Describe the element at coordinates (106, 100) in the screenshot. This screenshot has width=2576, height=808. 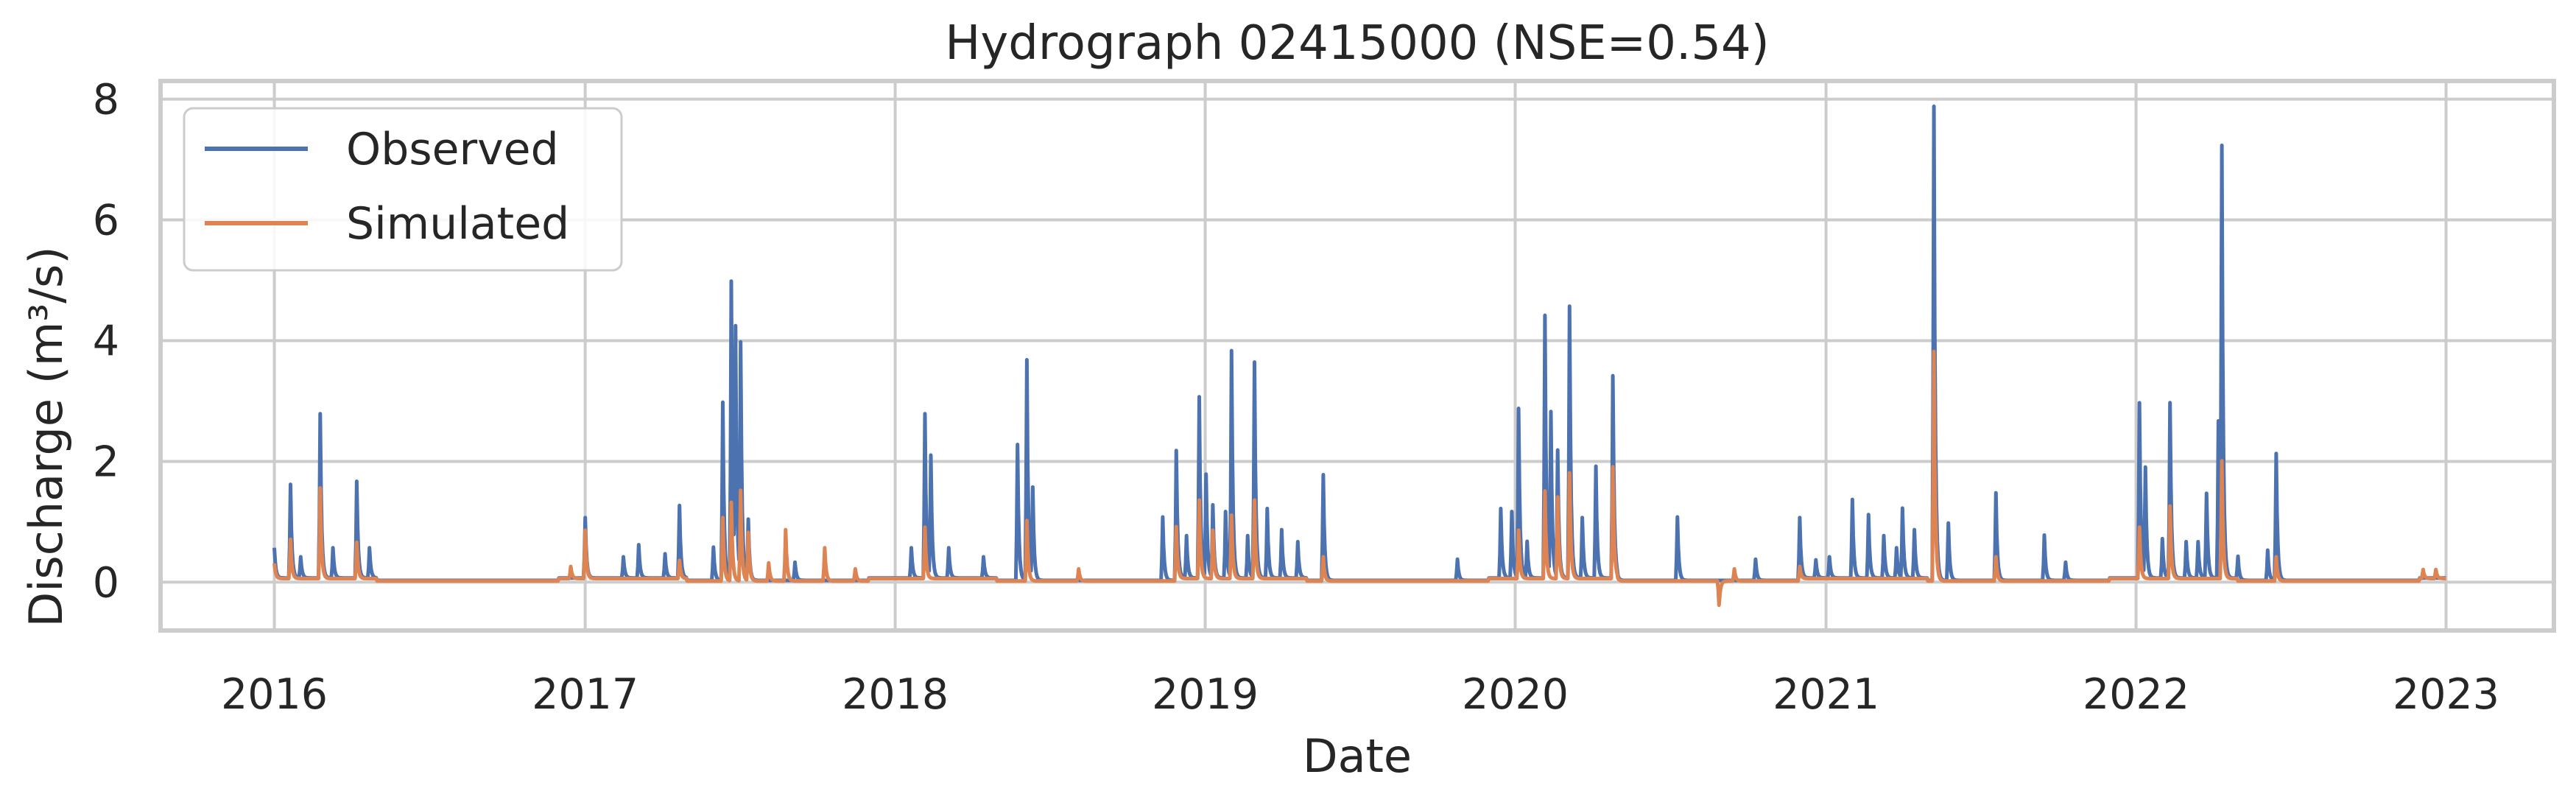
I see `y-tick-label: 8` at that location.